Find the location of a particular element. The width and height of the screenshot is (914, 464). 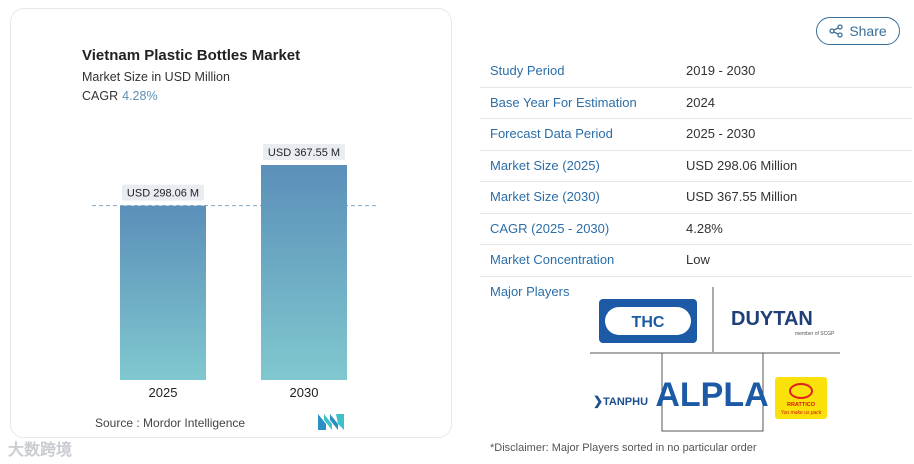

category-label: 2025 is located at coordinates (163, 392).